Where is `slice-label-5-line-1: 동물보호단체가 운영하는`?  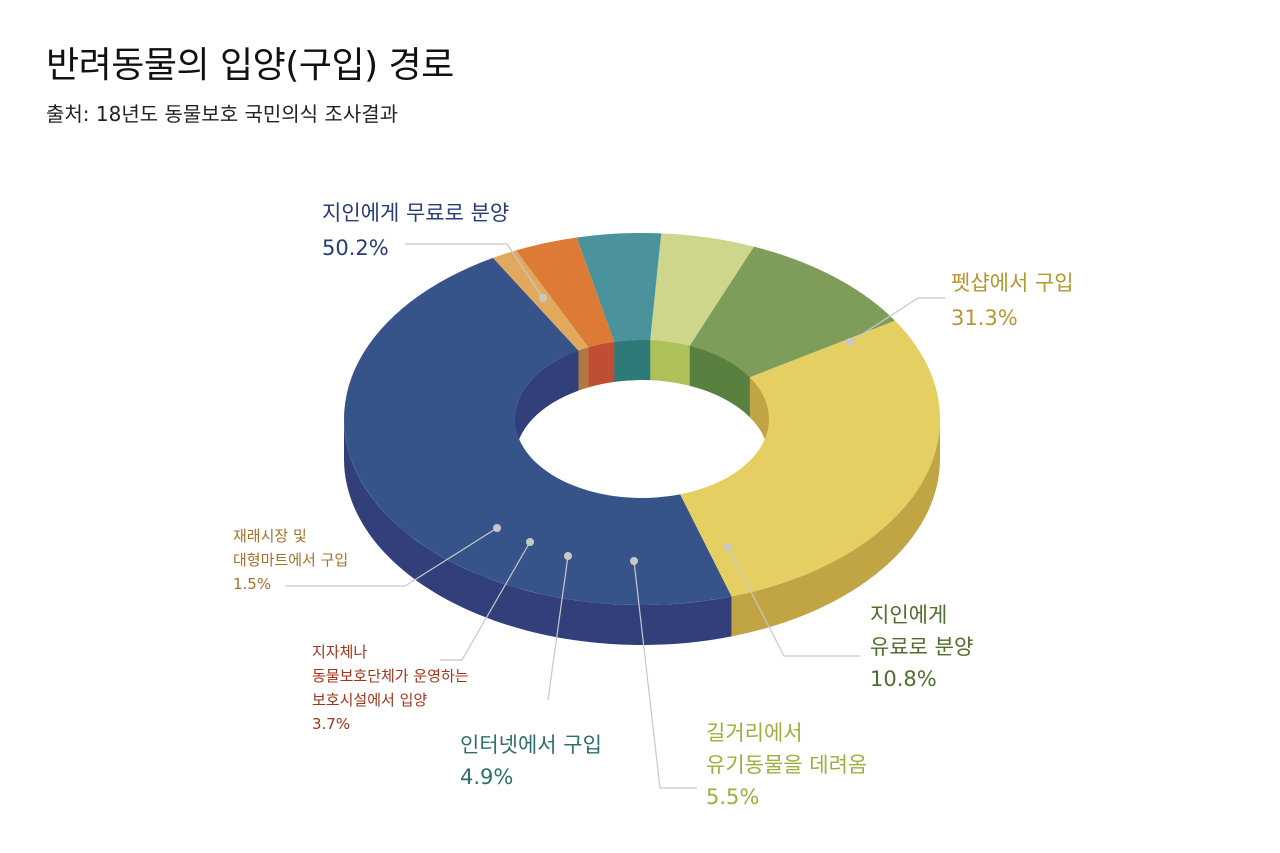 slice-label-5-line-1: 동물보호단체가 운영하는 is located at coordinates (390, 676).